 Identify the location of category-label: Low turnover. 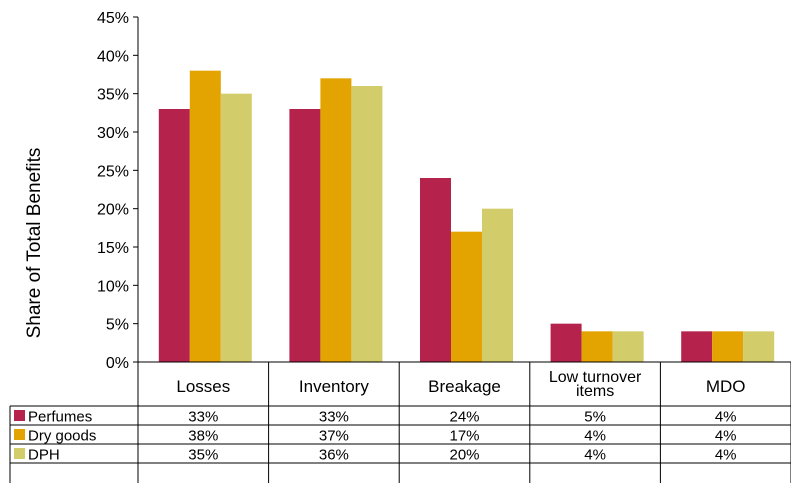
(595, 377).